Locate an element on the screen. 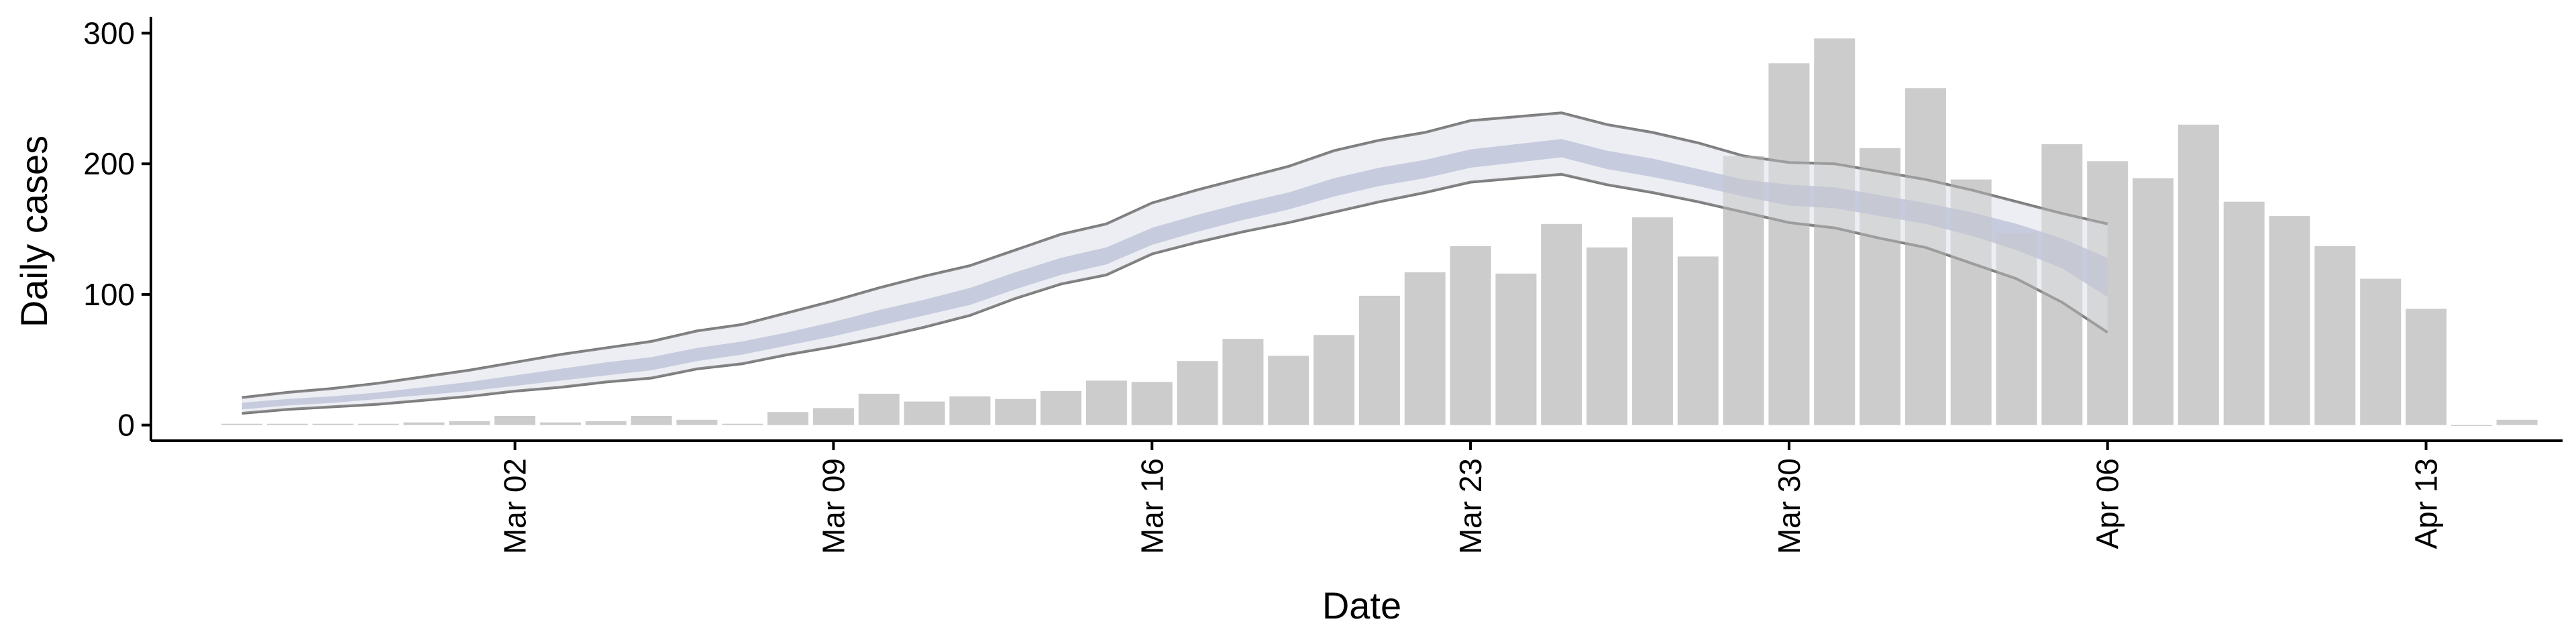 The height and width of the screenshot is (644, 2576). x-tick-label-2020-04-06: Apr 06 is located at coordinates (2107, 503).